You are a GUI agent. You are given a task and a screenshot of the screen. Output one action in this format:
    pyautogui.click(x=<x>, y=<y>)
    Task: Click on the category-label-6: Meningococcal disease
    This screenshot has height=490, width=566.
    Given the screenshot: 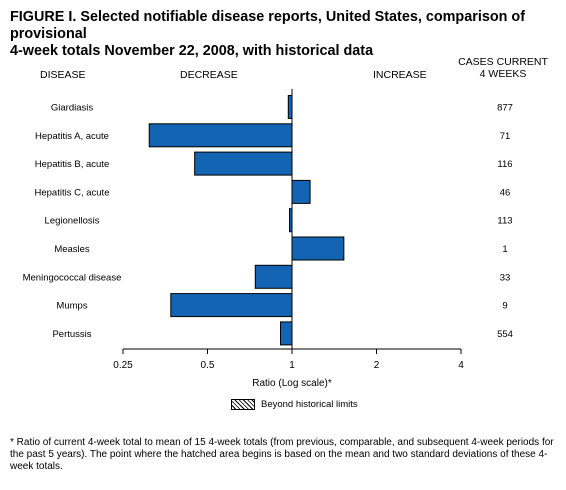 What is the action you would take?
    pyautogui.click(x=72, y=277)
    